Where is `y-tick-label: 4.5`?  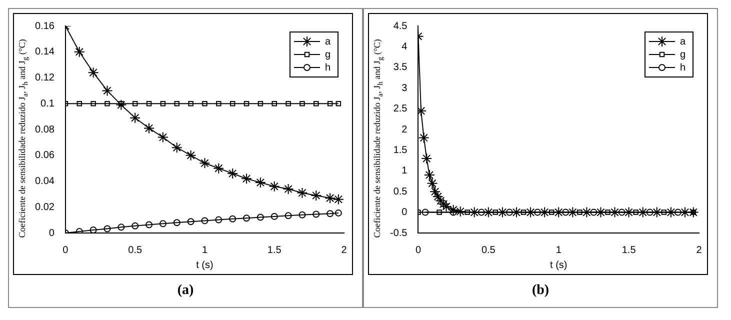 y-tick-label: 4.5 is located at coordinates (400, 26).